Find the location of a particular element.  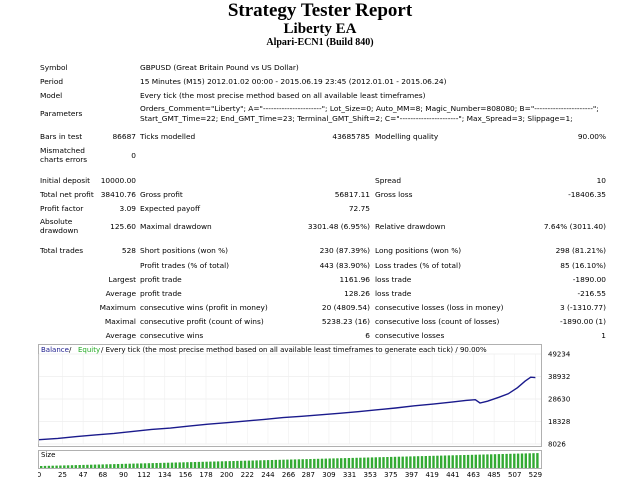

largest-profit-label: profit trade is located at coordinates (161, 279).